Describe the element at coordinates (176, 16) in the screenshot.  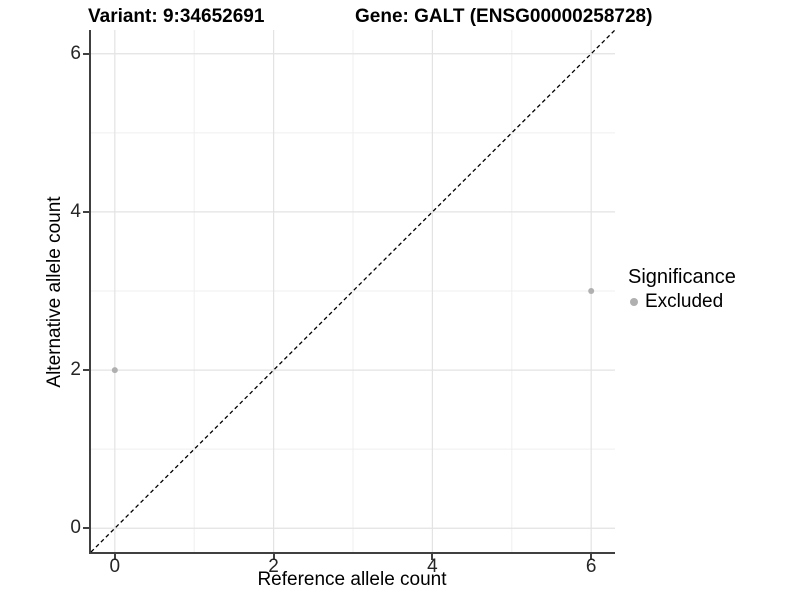
I see `plot-title-variant: Variant: 9:34652691` at that location.